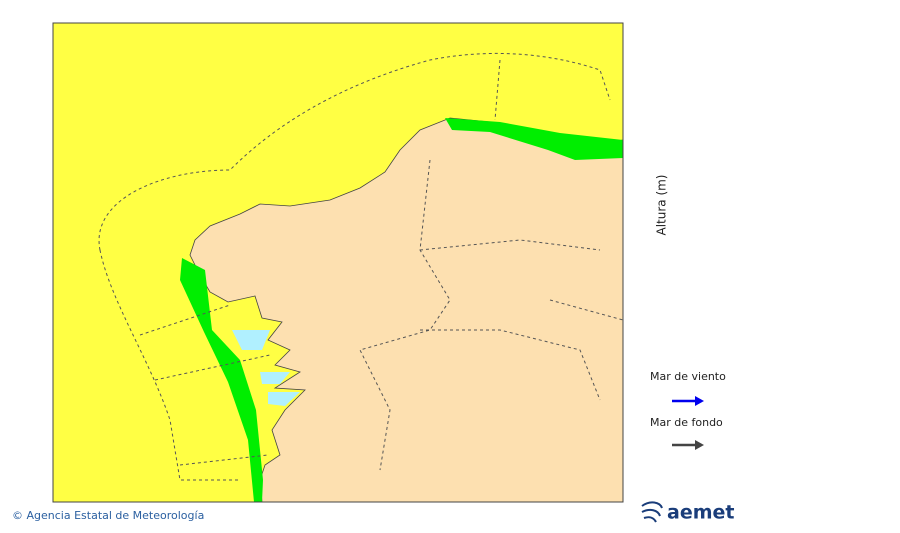 The width and height of the screenshot is (900, 533). What do you see at coordinates (686, 422) in the screenshot?
I see `legend-label: Mar de fondo` at bounding box center [686, 422].